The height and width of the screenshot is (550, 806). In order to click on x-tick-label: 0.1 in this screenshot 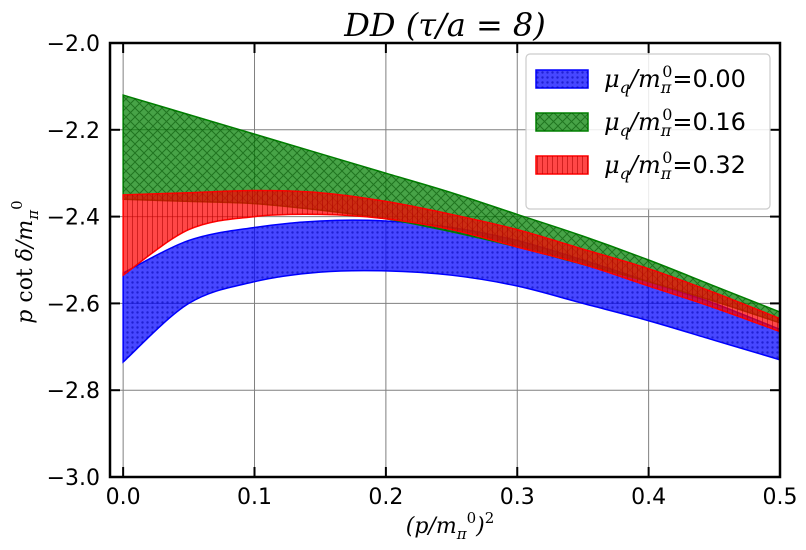, I will do `click(254, 497)`.